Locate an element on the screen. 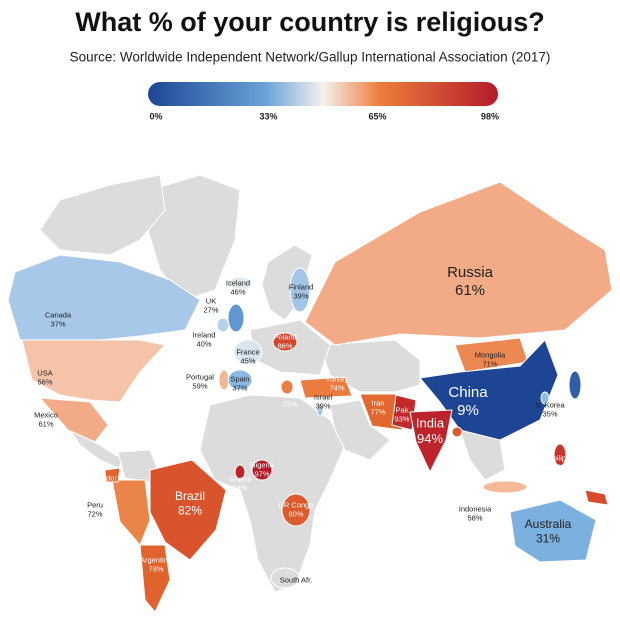  country-value-label: 31% is located at coordinates (548, 538).